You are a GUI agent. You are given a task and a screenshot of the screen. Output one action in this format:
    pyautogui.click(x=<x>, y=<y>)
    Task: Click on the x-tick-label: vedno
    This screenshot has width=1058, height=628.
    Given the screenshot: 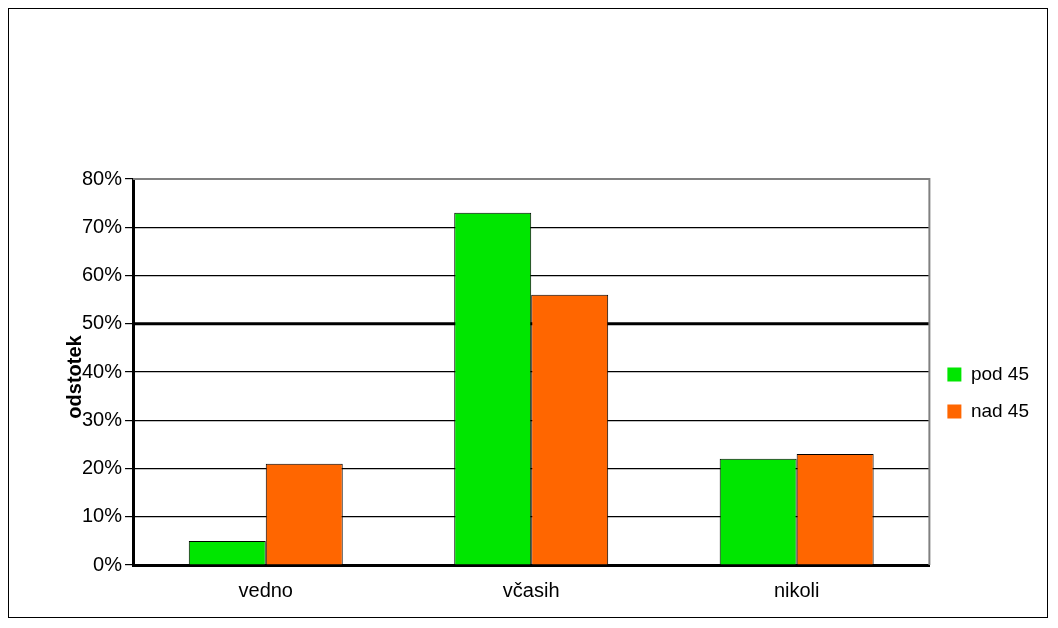 What is the action you would take?
    pyautogui.click(x=266, y=589)
    